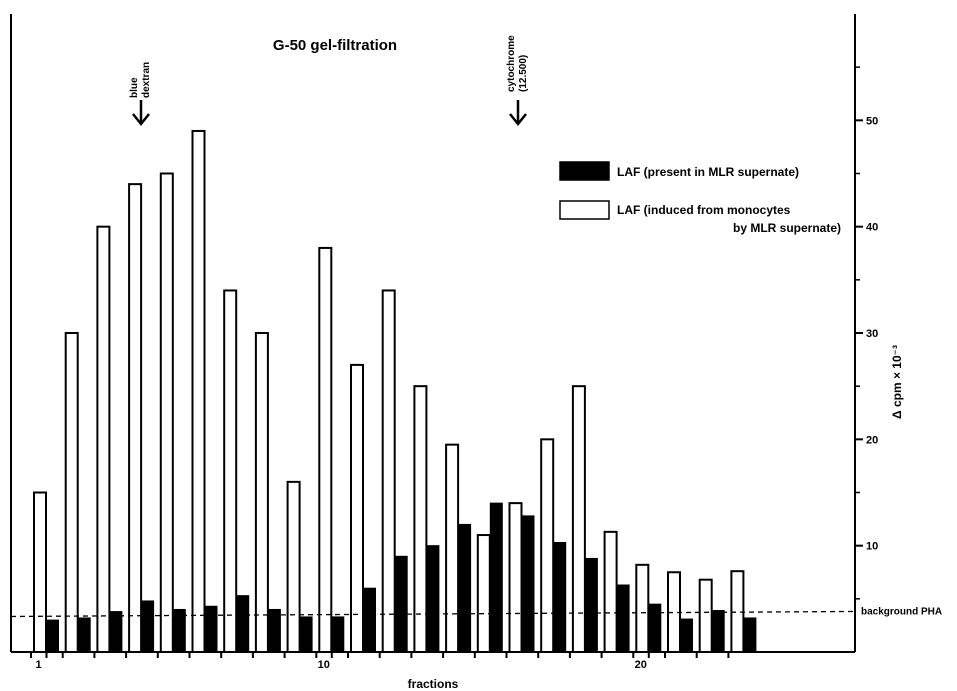  I want to click on chart-title: G-50 gel-filtration, so click(335, 45).